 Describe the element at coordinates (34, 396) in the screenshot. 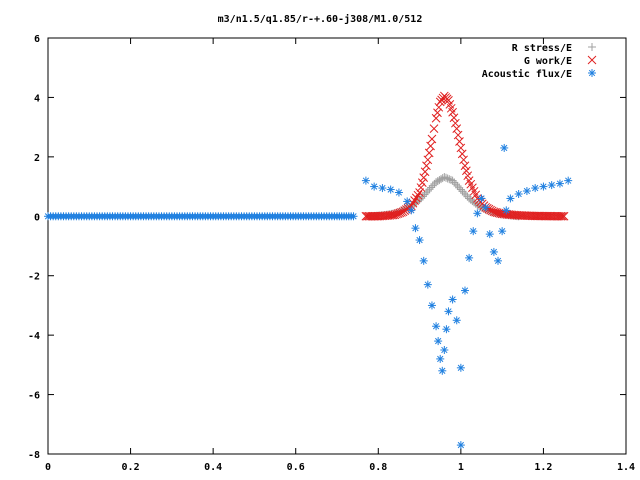

I see `y-tick-label: -6` at that location.